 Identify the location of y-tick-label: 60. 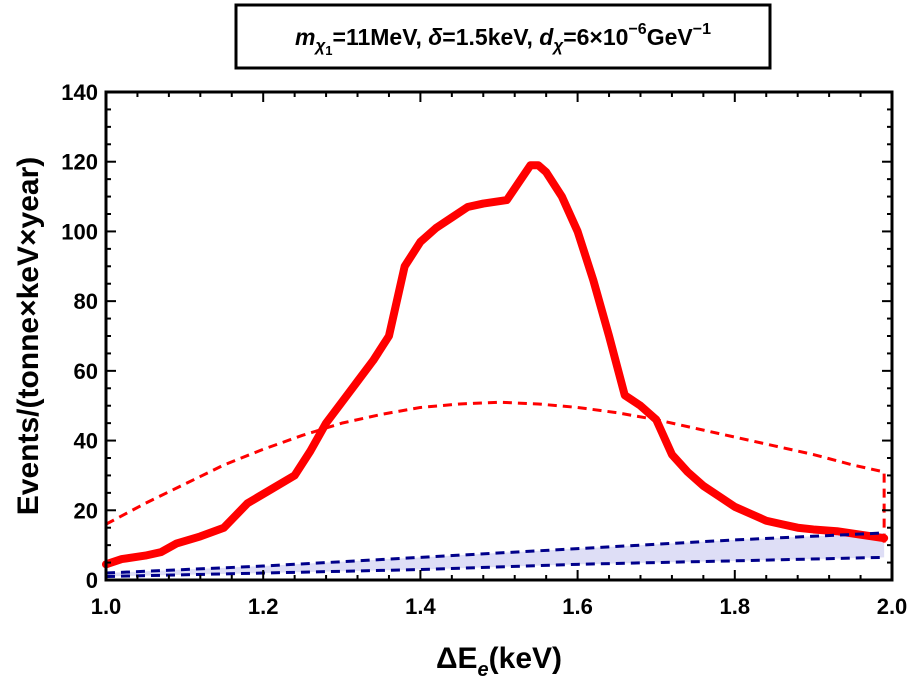
(86, 371).